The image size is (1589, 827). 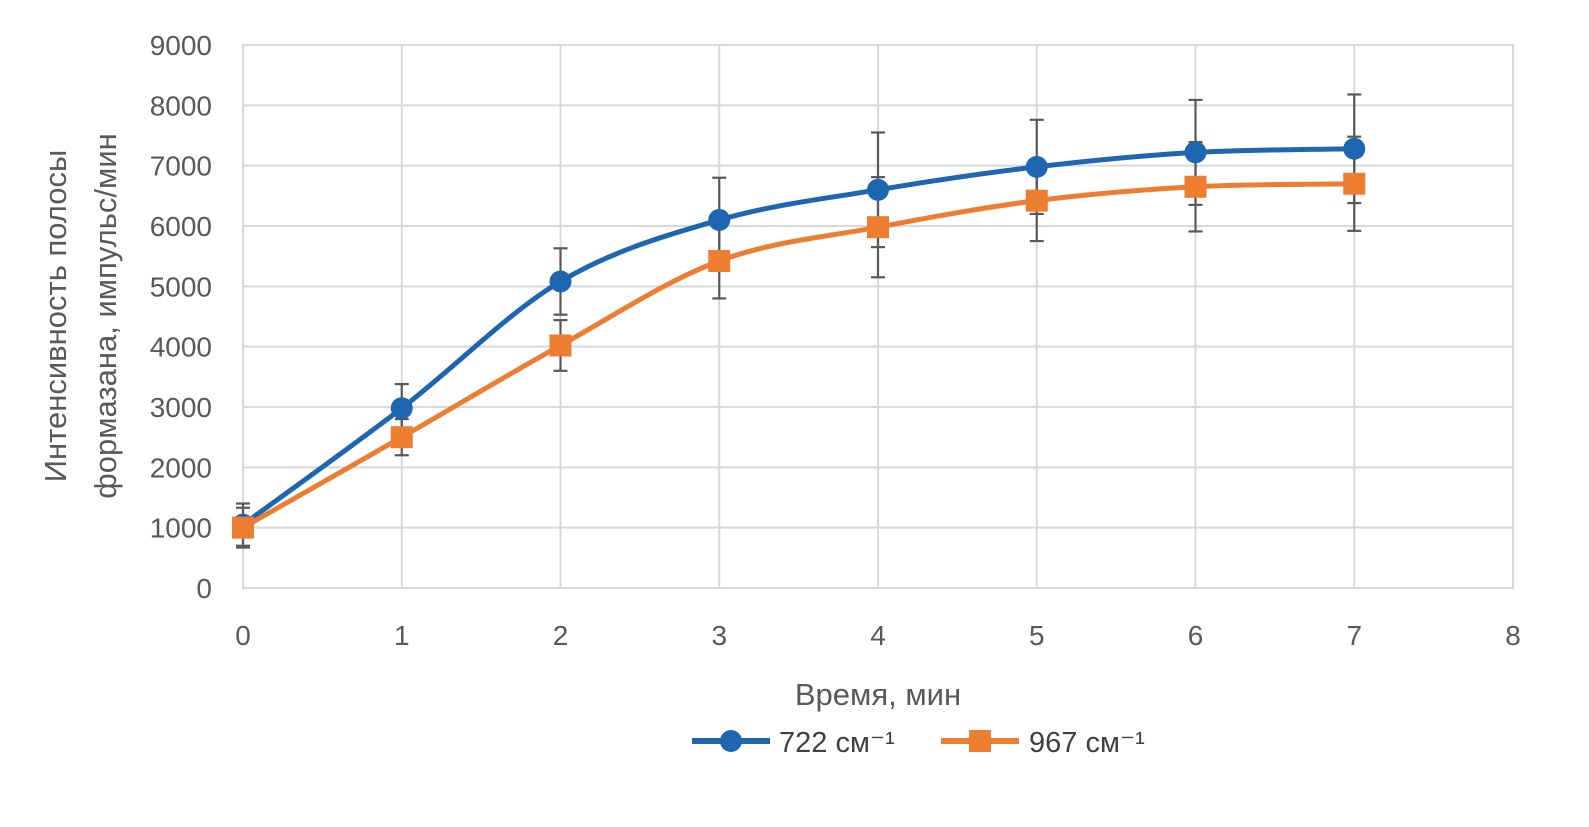 What do you see at coordinates (181, 45) in the screenshot?
I see `y-tick-label: 9000` at bounding box center [181, 45].